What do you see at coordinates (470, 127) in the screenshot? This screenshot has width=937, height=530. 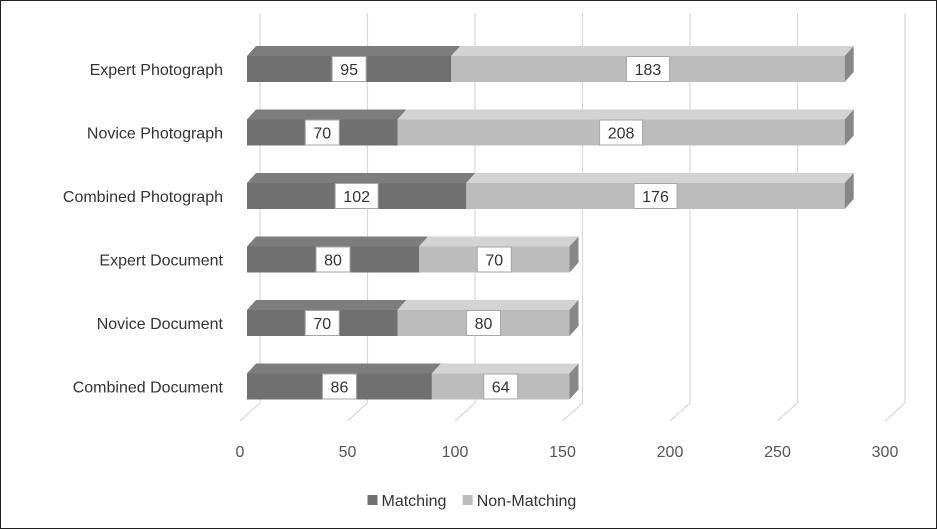 I see `bar-row: Novice Photograph 70 208` at bounding box center [470, 127].